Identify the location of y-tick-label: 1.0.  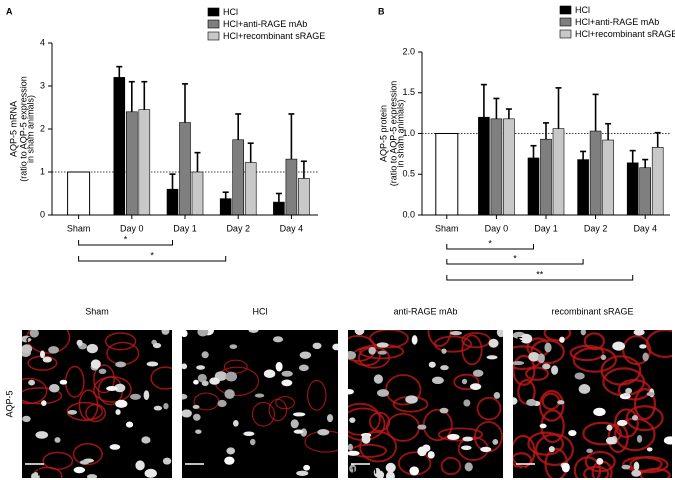
(408, 133).